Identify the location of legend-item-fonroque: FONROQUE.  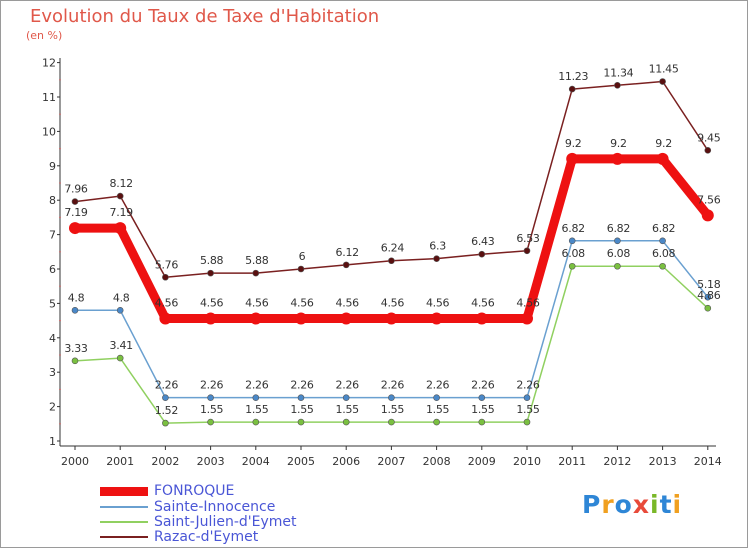
(230, 491).